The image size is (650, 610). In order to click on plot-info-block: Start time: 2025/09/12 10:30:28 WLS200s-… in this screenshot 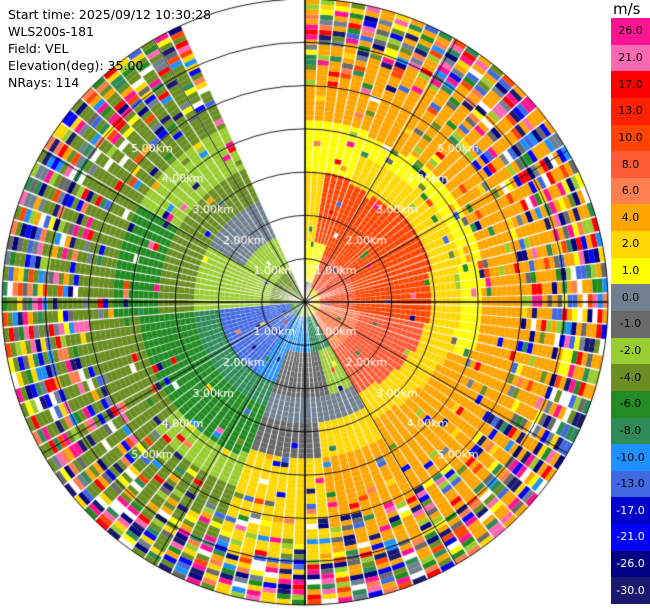, I will do `click(109, 48)`.